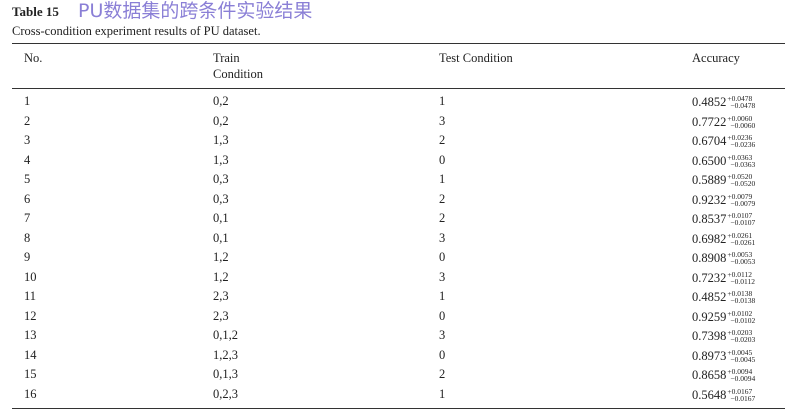 The image size is (797, 416). What do you see at coordinates (398, 88) in the screenshot?
I see `header-rule` at bounding box center [398, 88].